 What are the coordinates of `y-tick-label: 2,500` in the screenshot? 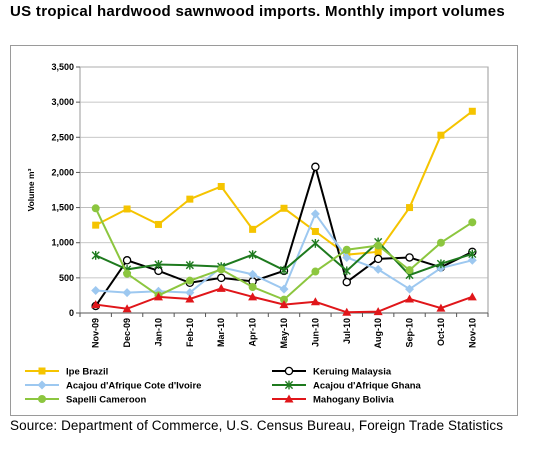 It's located at (62, 137).